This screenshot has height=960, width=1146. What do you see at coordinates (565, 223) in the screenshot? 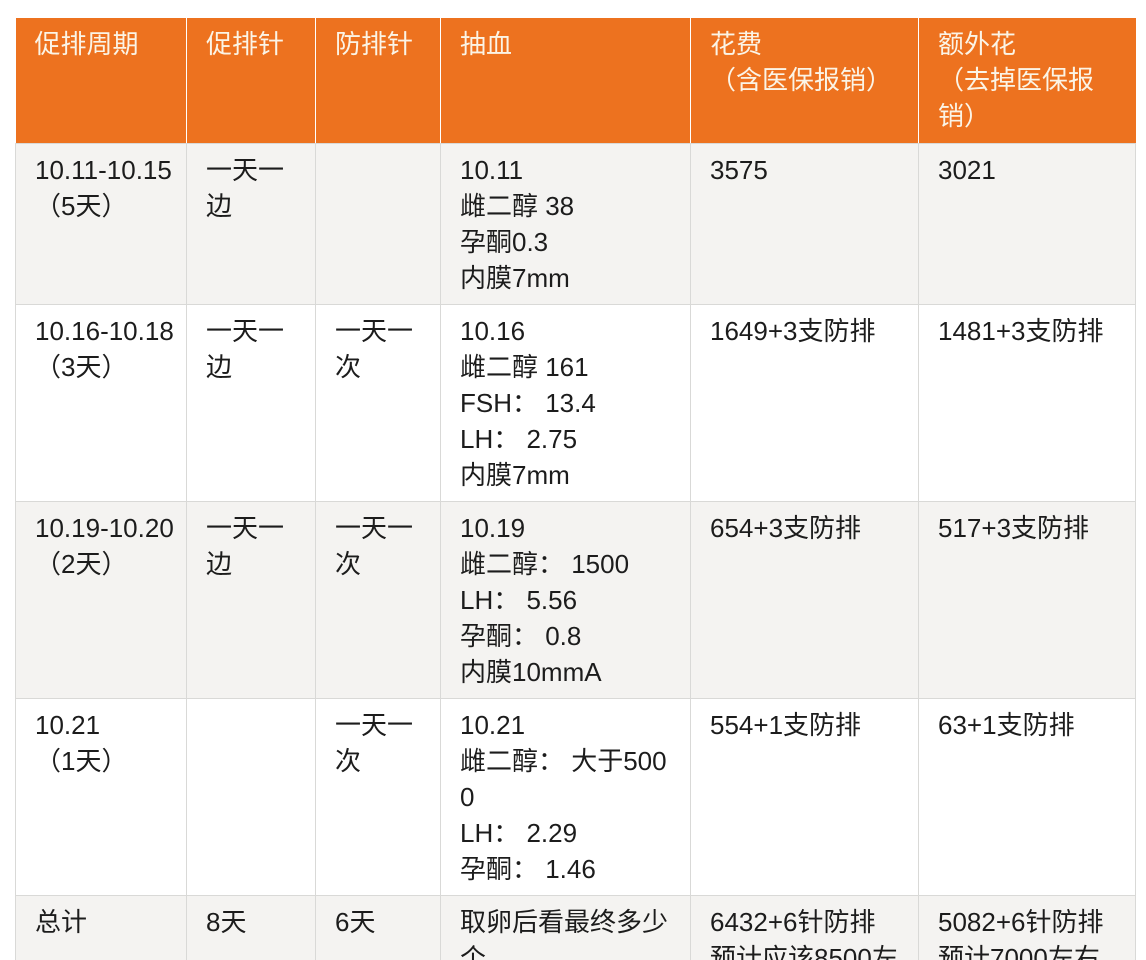
I see `cell-blood-draw: 10.11 雌二醇 38 孕酮0.3 内膜7mm` at bounding box center [565, 223].